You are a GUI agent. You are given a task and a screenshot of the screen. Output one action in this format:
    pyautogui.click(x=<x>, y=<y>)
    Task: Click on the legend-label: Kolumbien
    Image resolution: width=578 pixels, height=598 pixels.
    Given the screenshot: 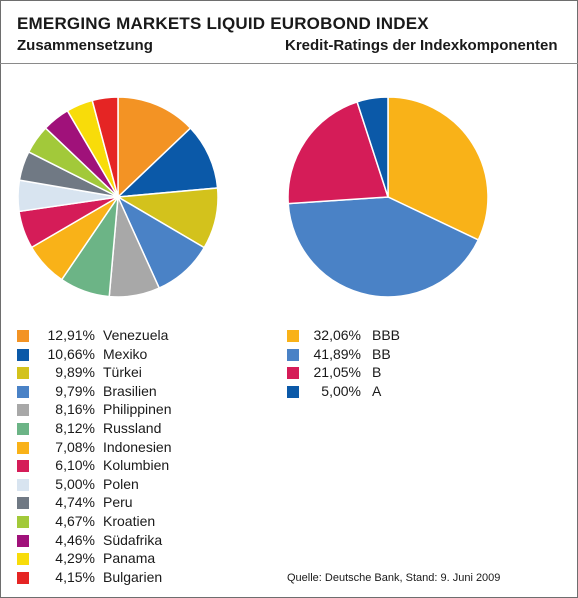 What is the action you would take?
    pyautogui.click(x=136, y=465)
    